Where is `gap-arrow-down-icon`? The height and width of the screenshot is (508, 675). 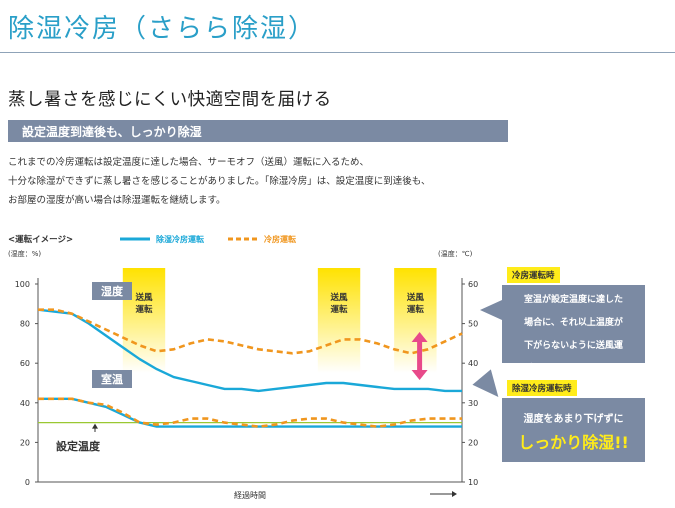
gap-arrow-down-icon is located at coordinates (419, 375).